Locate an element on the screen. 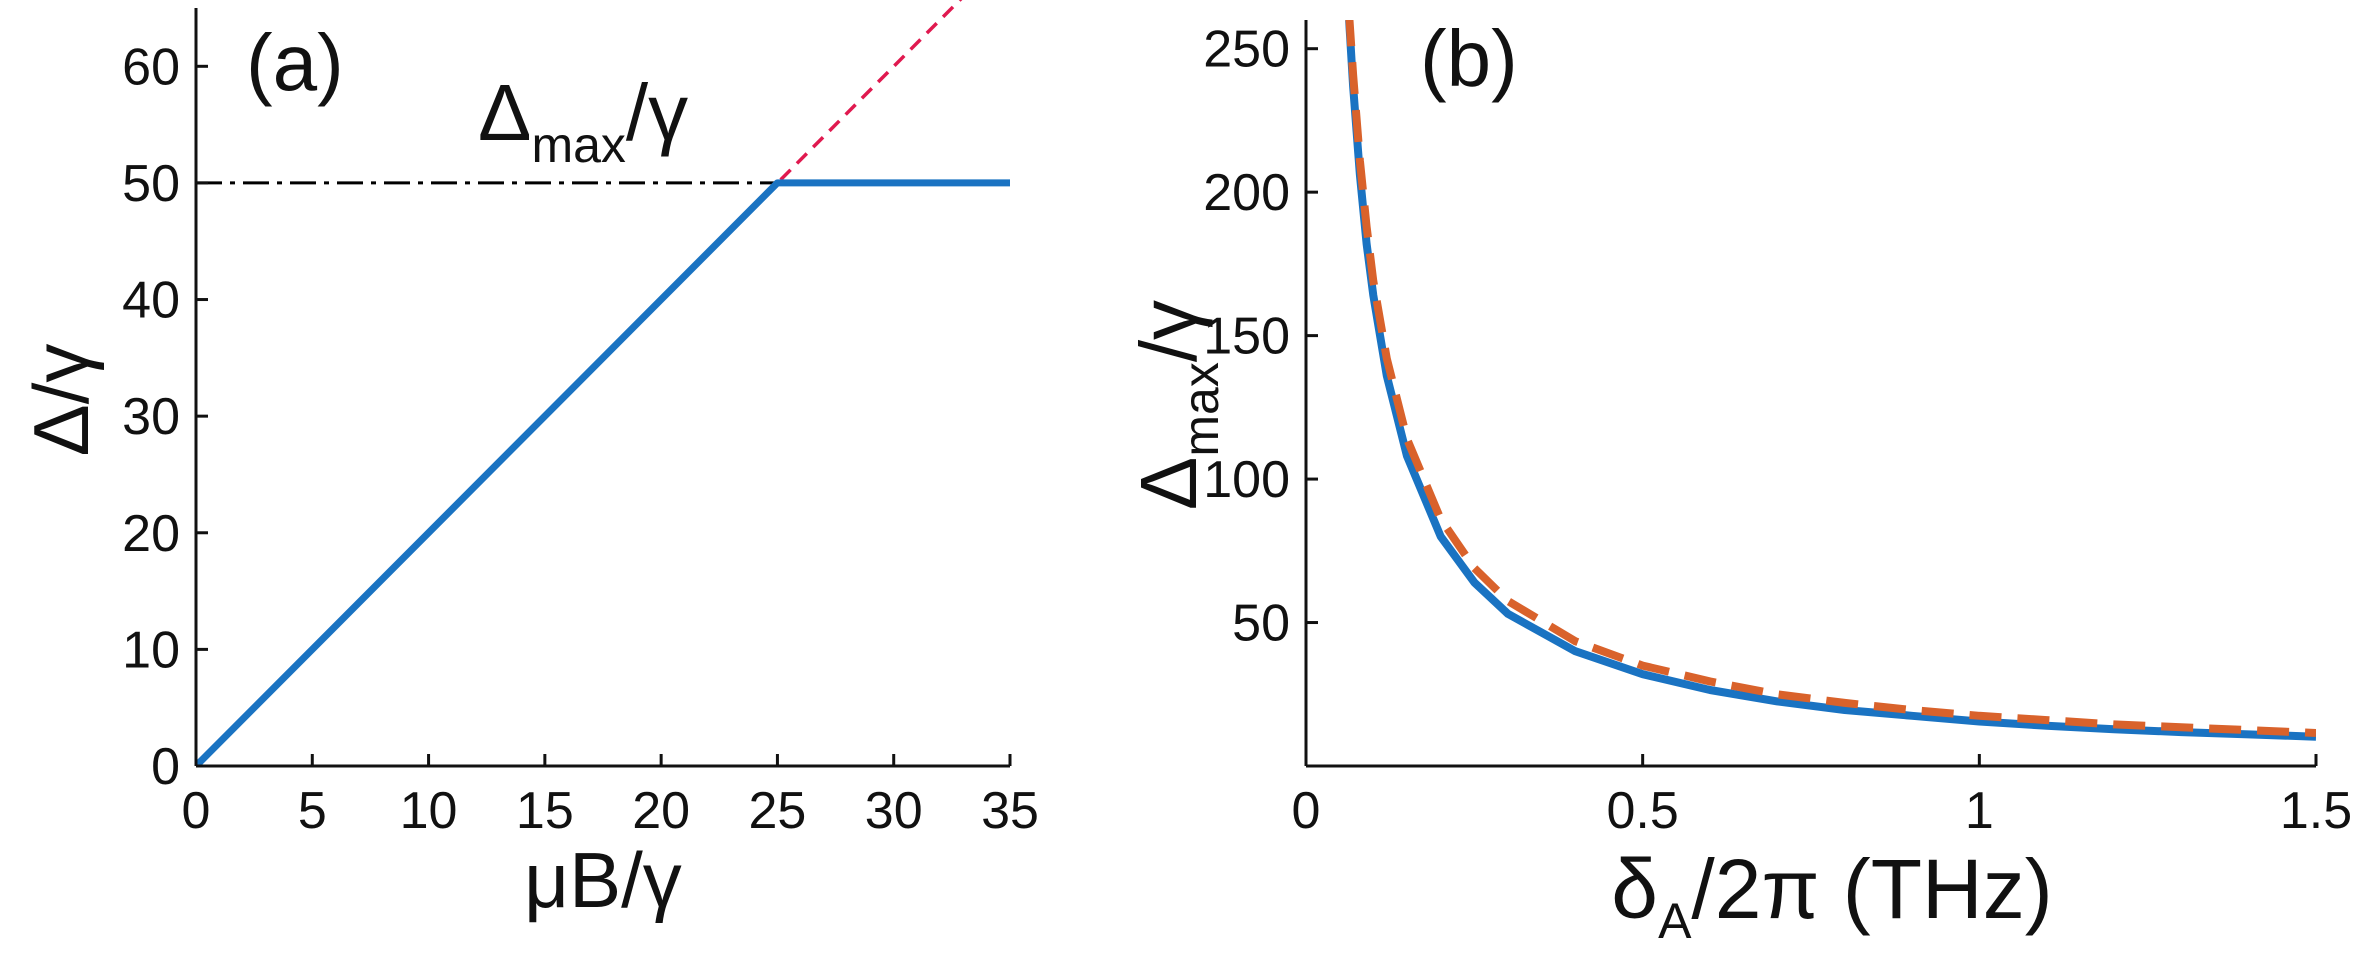 This screenshot has height=967, width=2362. x-tick-label: 10 is located at coordinates (429, 811).